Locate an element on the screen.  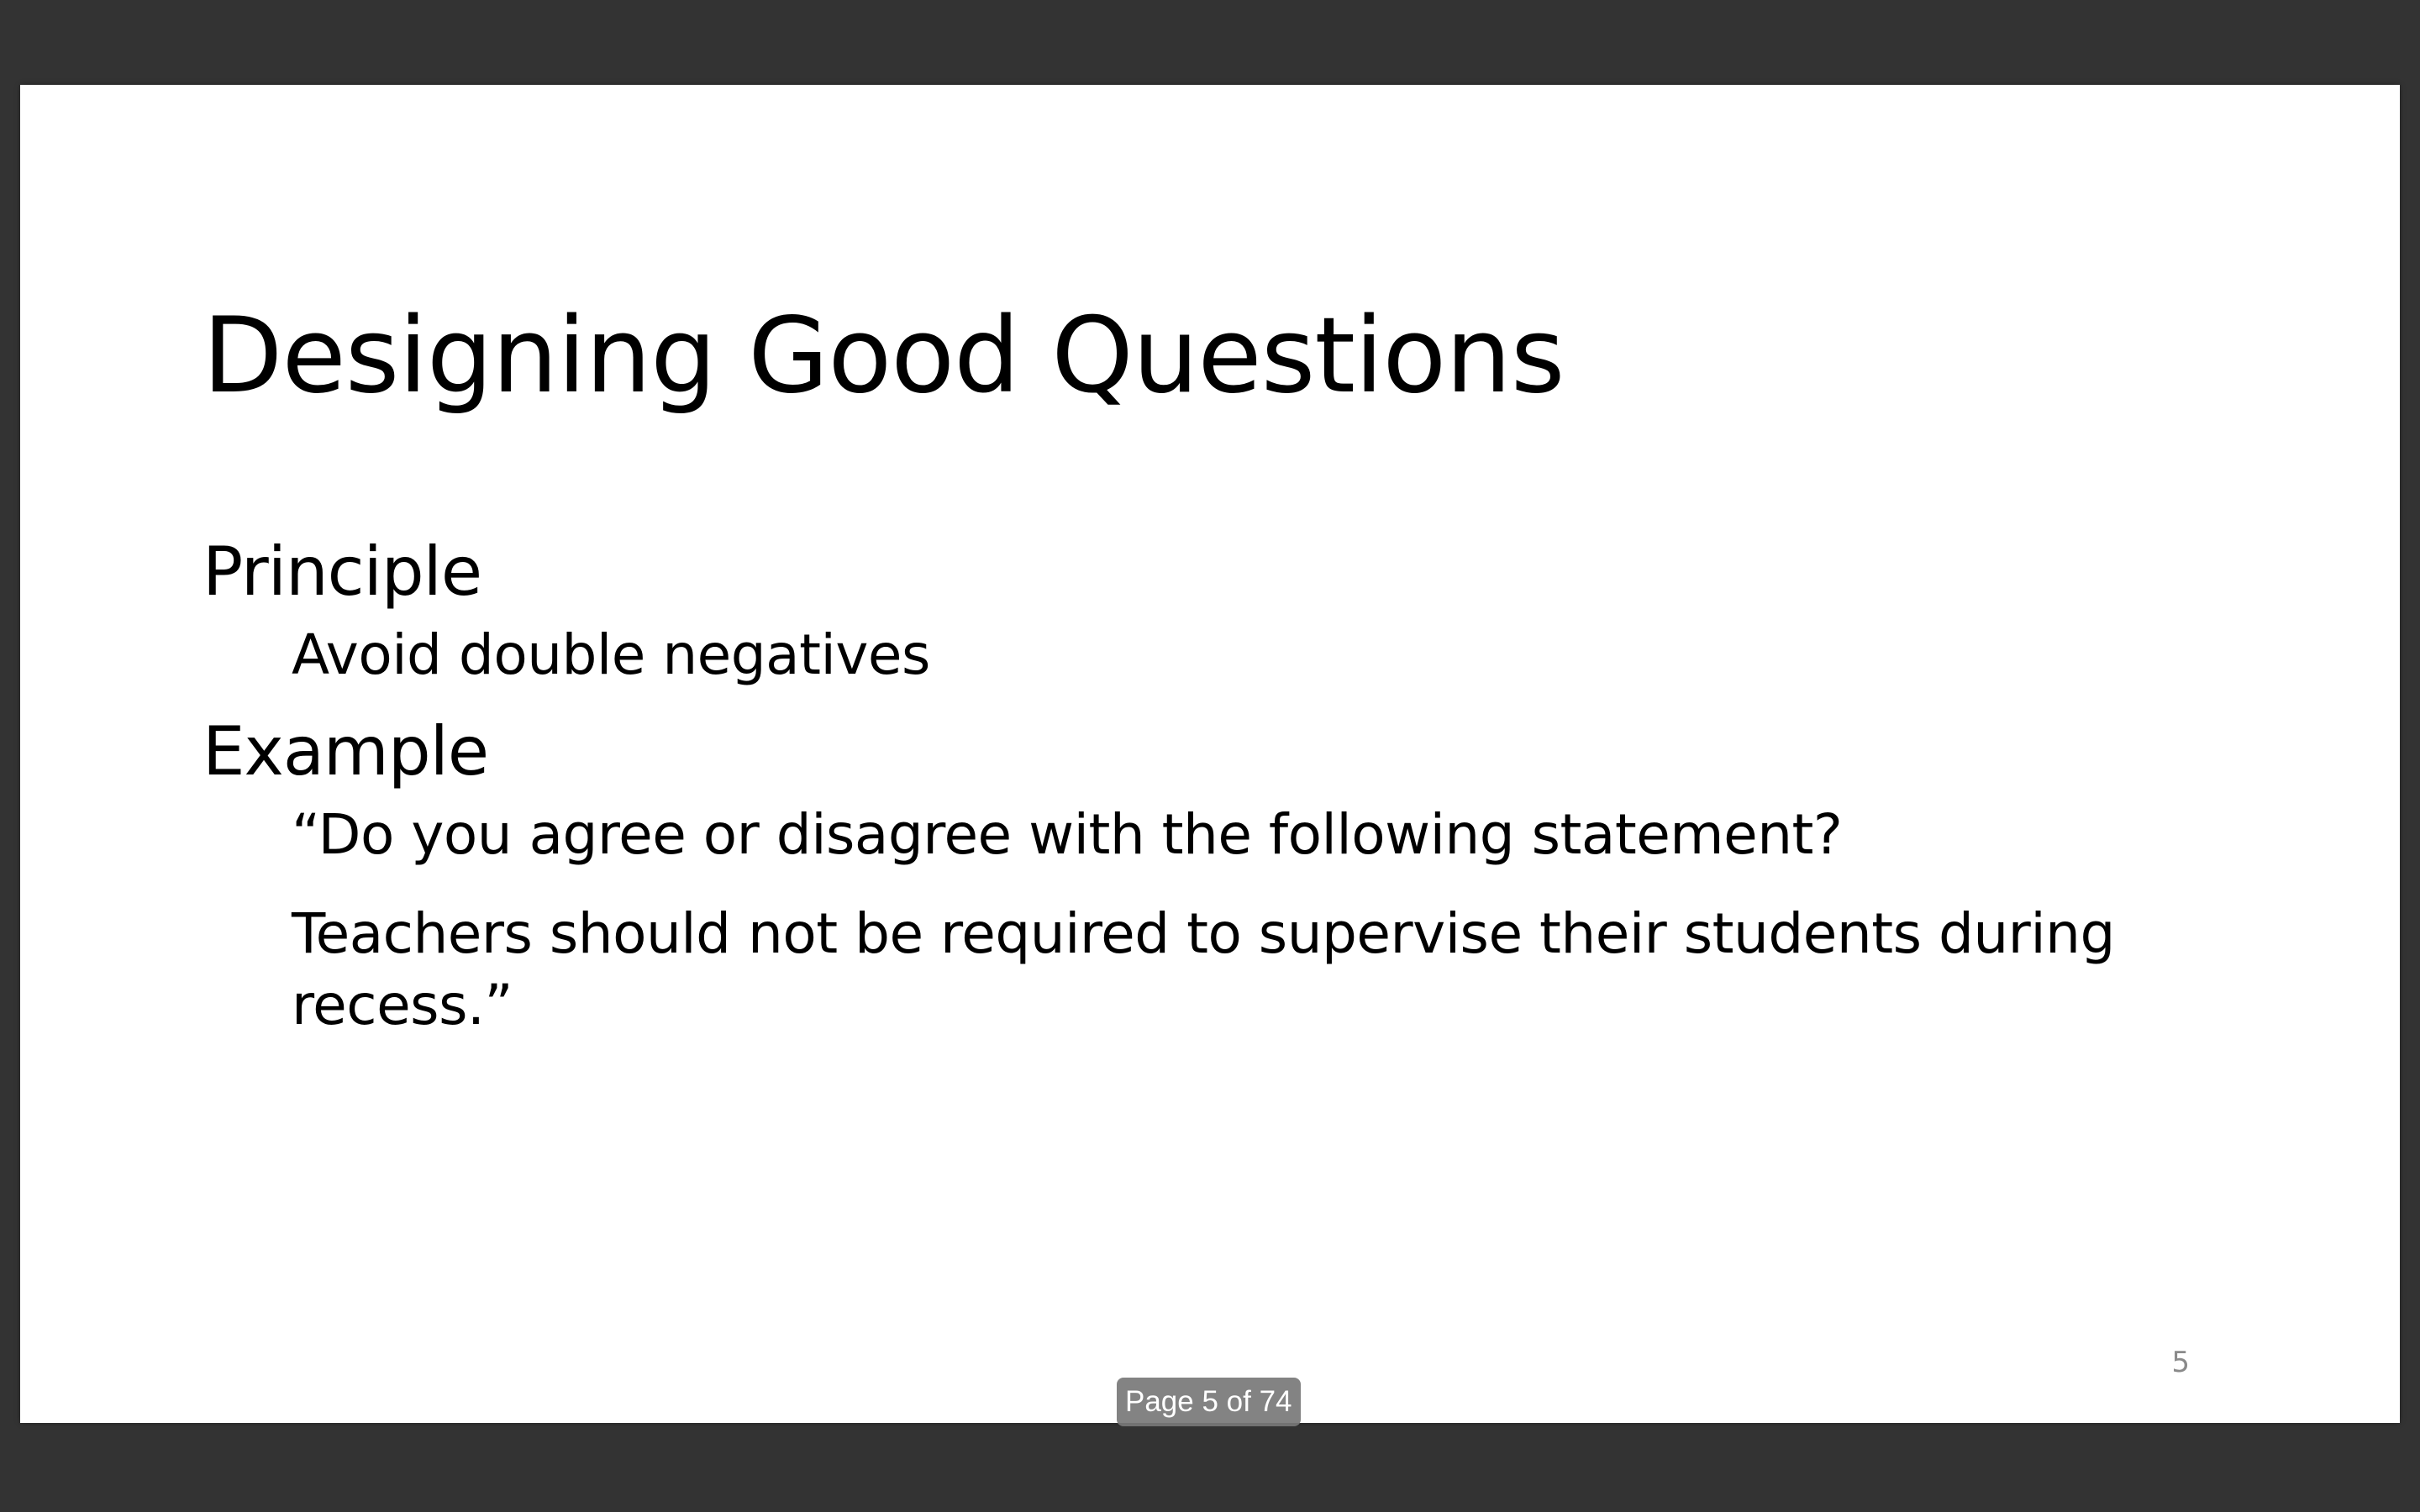
page-indicator: Page 5 of 74 is located at coordinates (1209, 1402).